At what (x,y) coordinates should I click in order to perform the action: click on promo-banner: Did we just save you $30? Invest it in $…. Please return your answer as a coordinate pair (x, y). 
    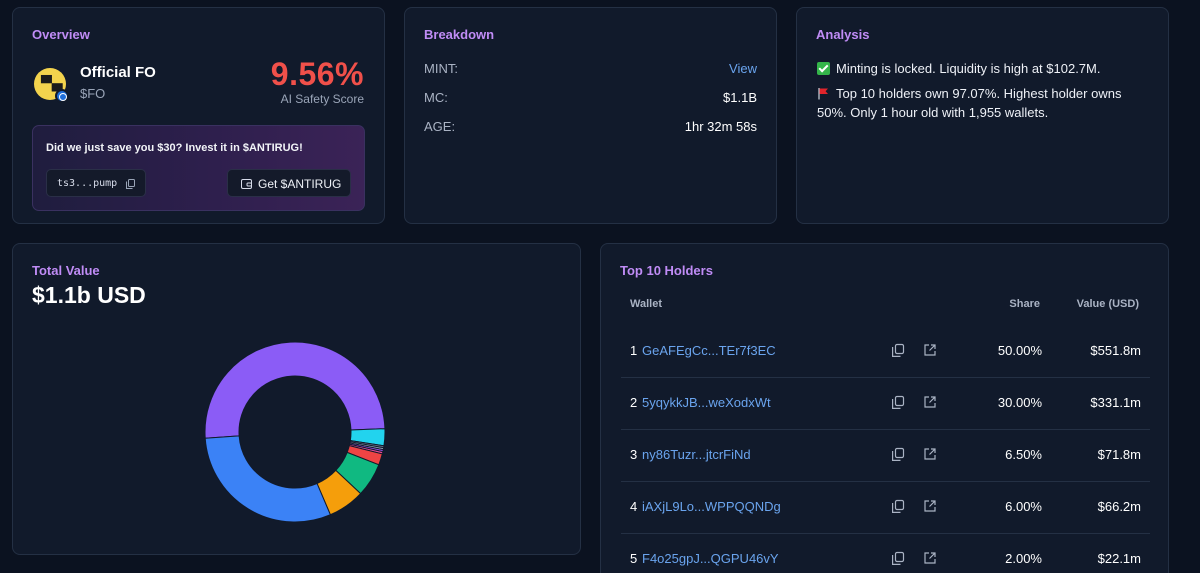
    Looking at the image, I should click on (198, 168).